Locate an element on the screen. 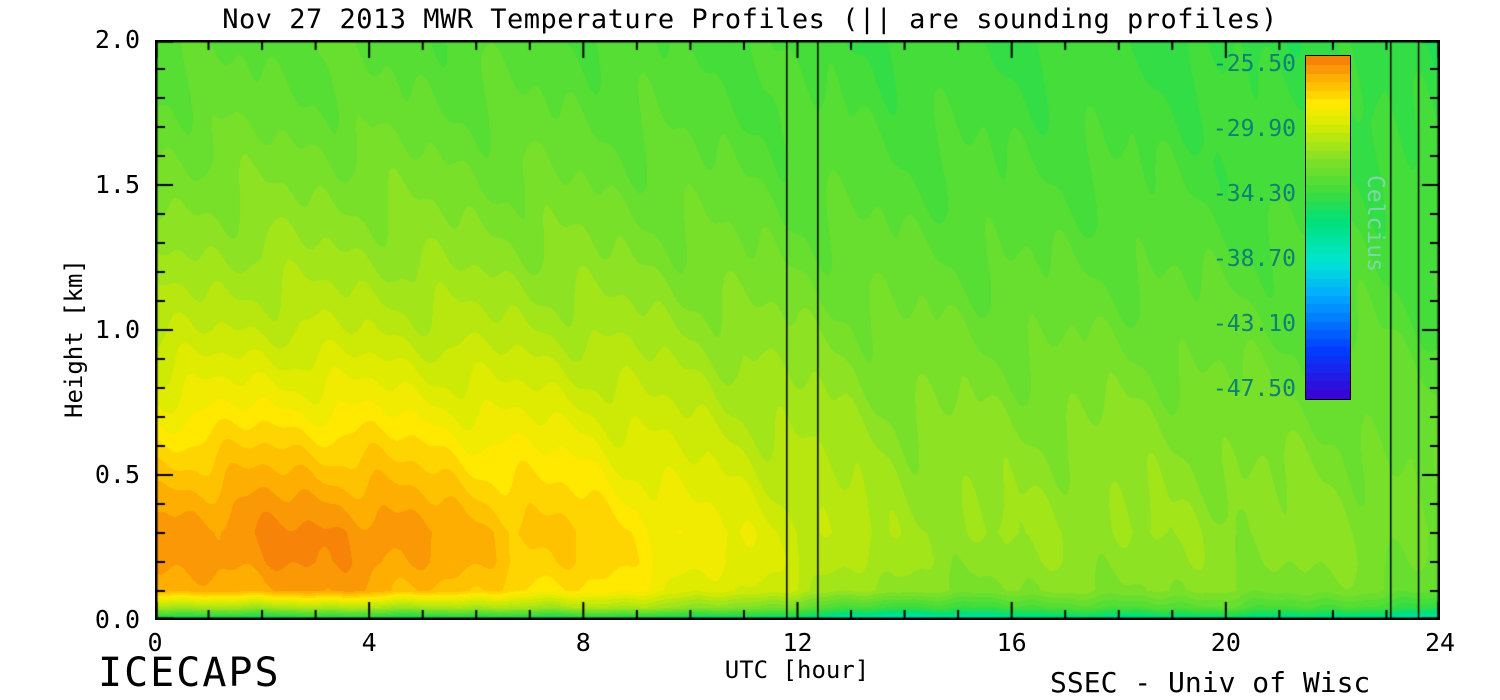 The width and height of the screenshot is (1500, 700). colorbar-tick-label: -34.30 is located at coordinates (1254, 194).